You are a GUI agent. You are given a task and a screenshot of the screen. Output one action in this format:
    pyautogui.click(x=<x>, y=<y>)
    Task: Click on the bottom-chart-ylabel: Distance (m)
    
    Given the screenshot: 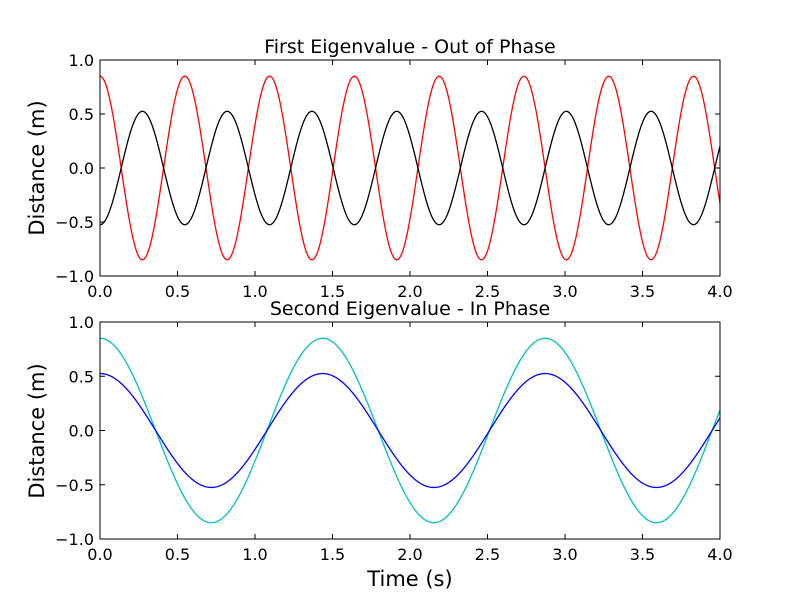 What is the action you would take?
    pyautogui.click(x=37, y=430)
    